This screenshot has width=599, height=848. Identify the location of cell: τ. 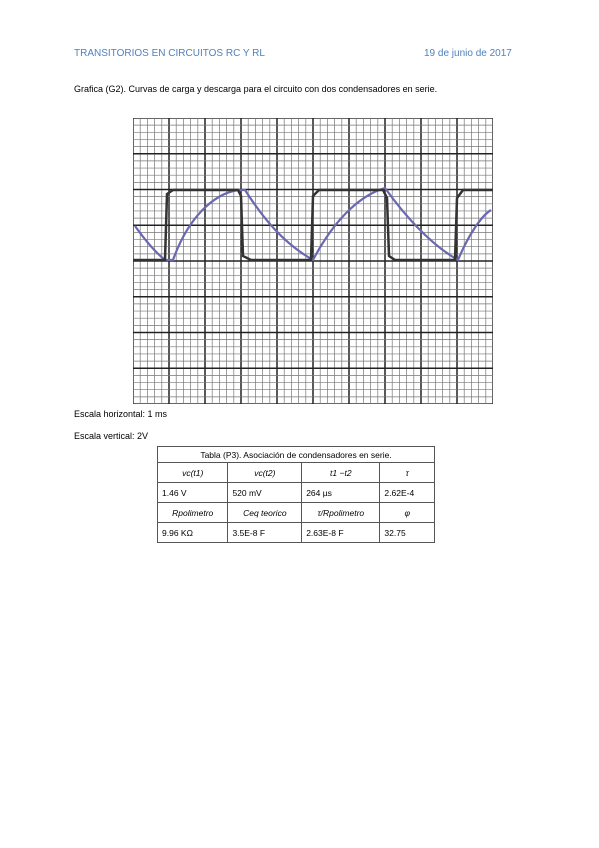
(407, 472).